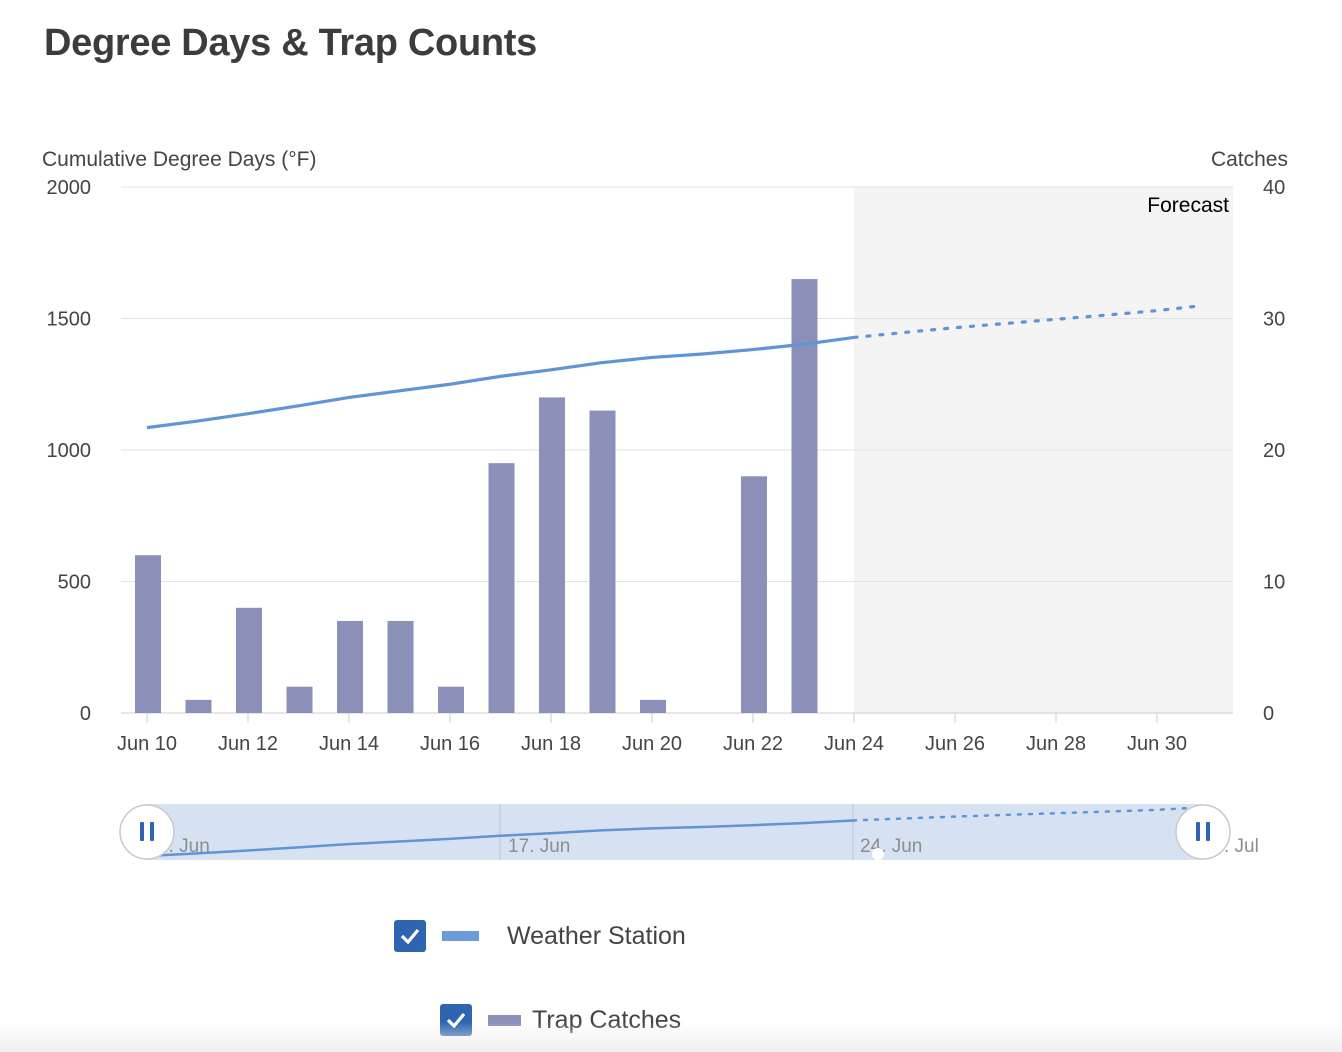 The image size is (1342, 1052). I want to click on navigator-label: 24. Jun, so click(891, 846).